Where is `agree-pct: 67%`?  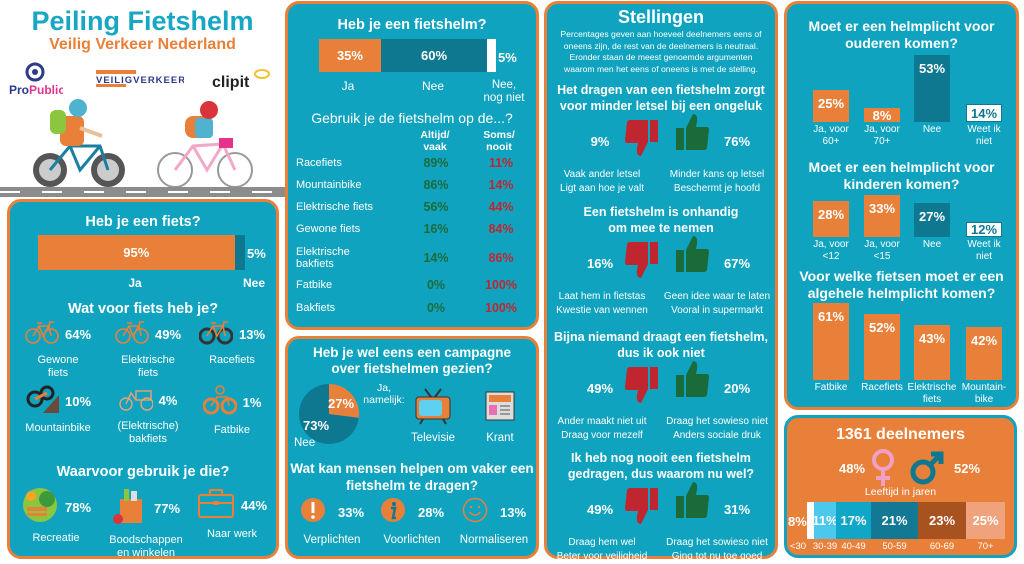
agree-pct: 67% is located at coordinates (737, 263).